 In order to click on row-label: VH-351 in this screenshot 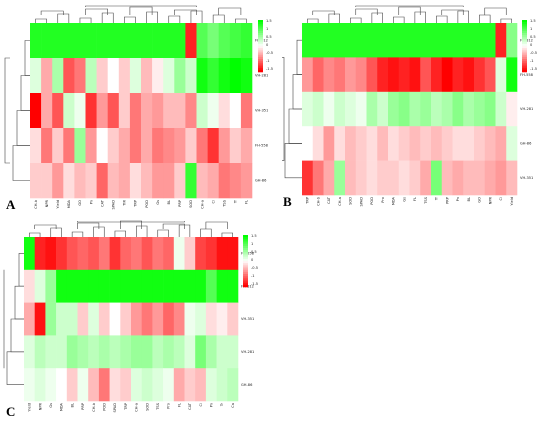, I will do `click(247, 319)`.